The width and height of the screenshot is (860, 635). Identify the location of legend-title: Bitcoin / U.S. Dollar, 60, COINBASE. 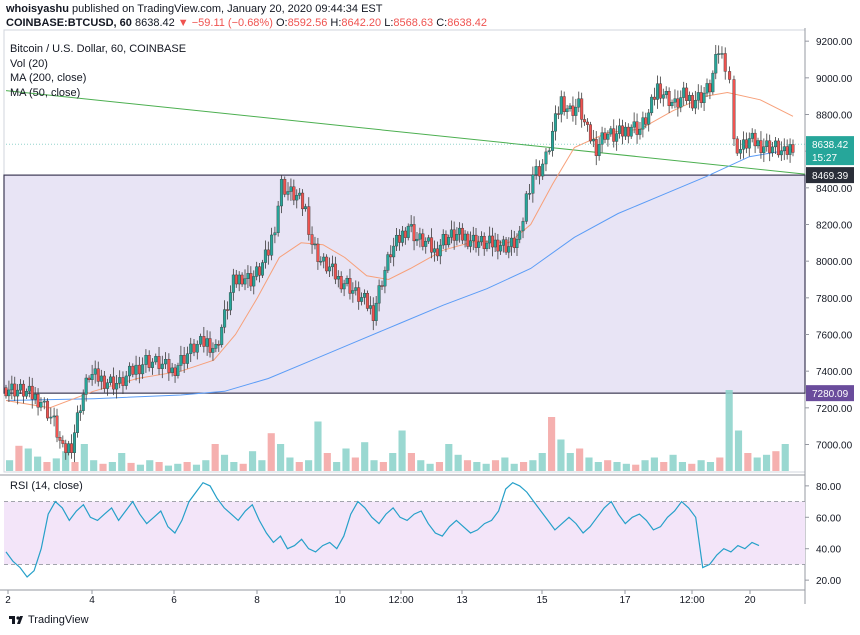
(98, 49).